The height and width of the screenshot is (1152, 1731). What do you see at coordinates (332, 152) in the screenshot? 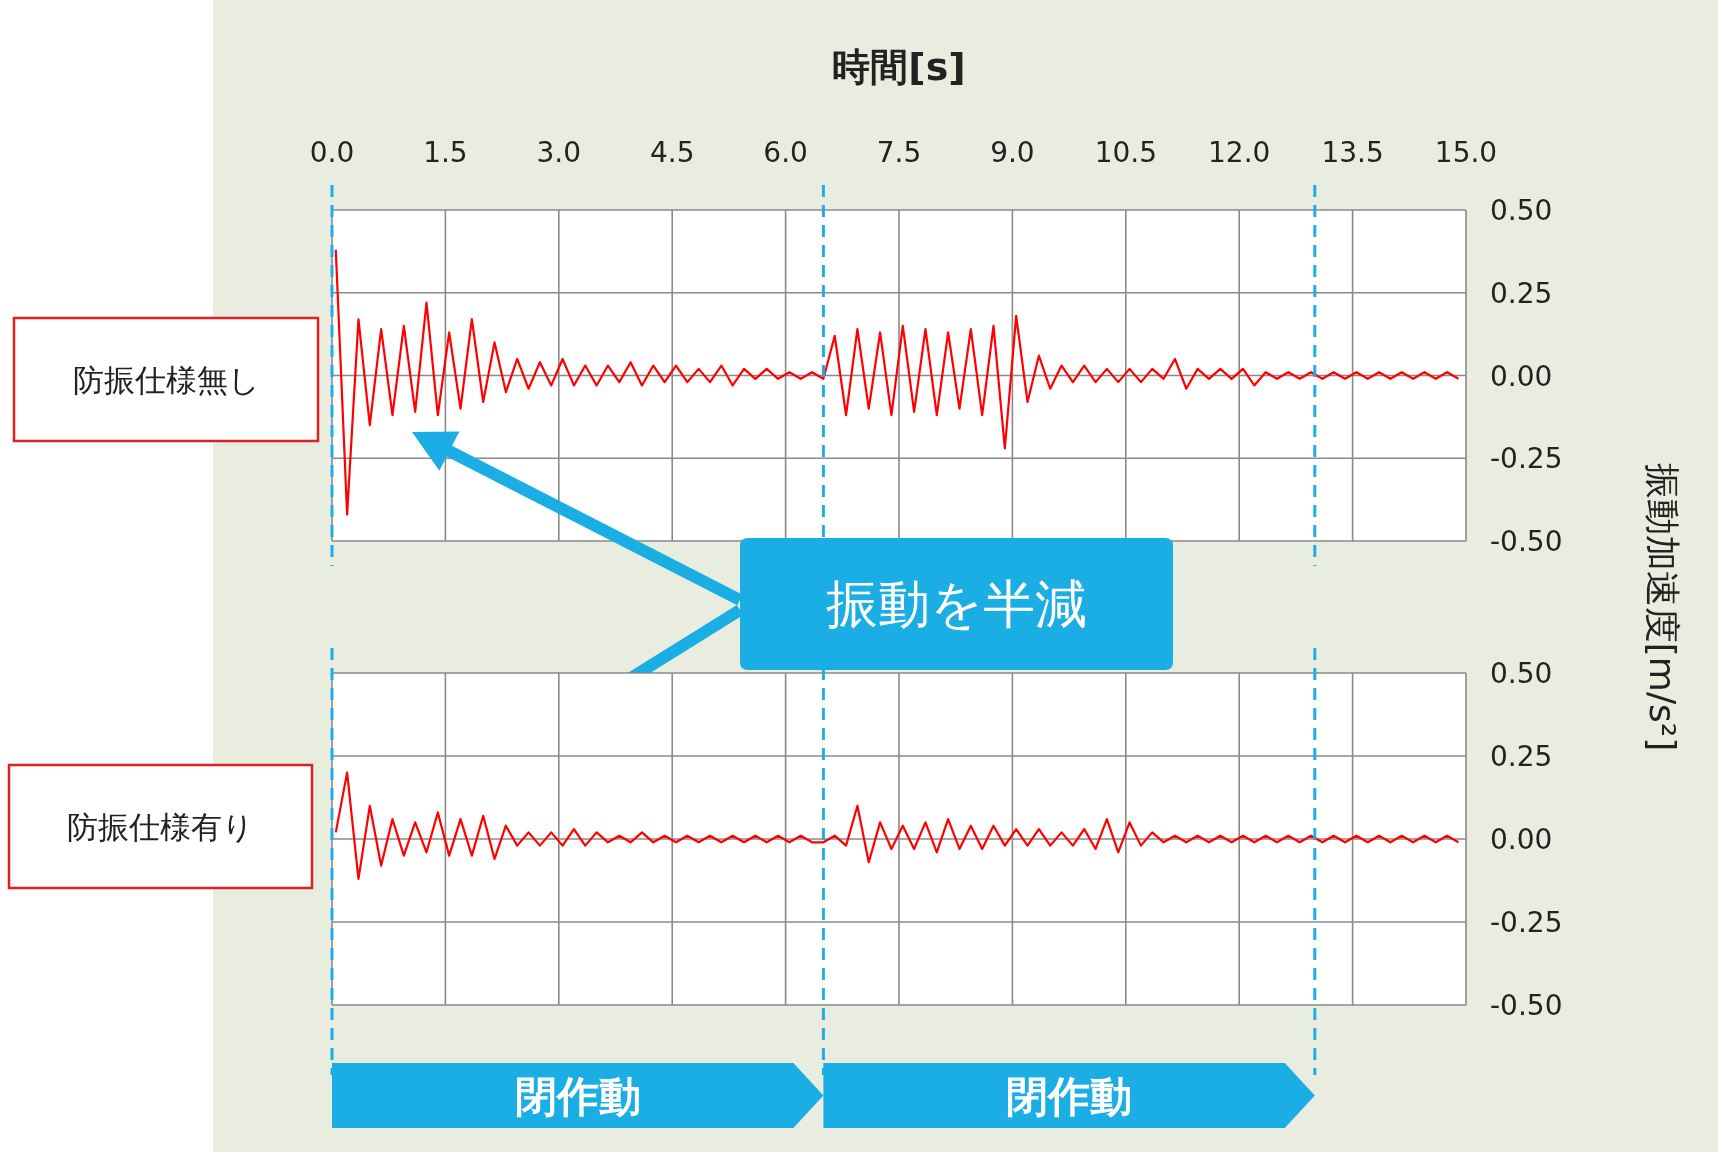
I see `x-tick-label: 0.0` at bounding box center [332, 152].